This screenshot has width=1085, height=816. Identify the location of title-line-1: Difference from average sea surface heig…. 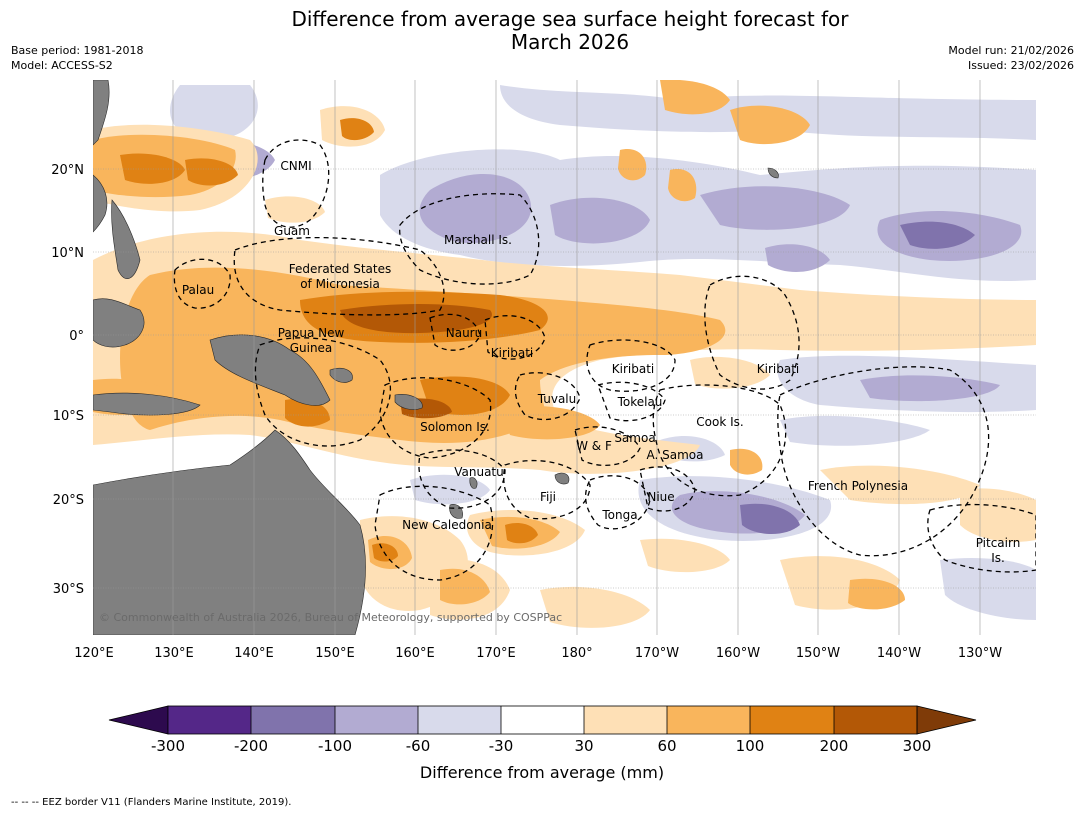
(570, 19).